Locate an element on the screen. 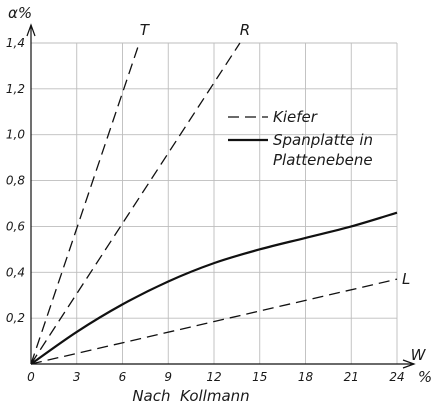 This screenshot has height=408, width=433. x-tick-label: 15 is located at coordinates (259, 377).